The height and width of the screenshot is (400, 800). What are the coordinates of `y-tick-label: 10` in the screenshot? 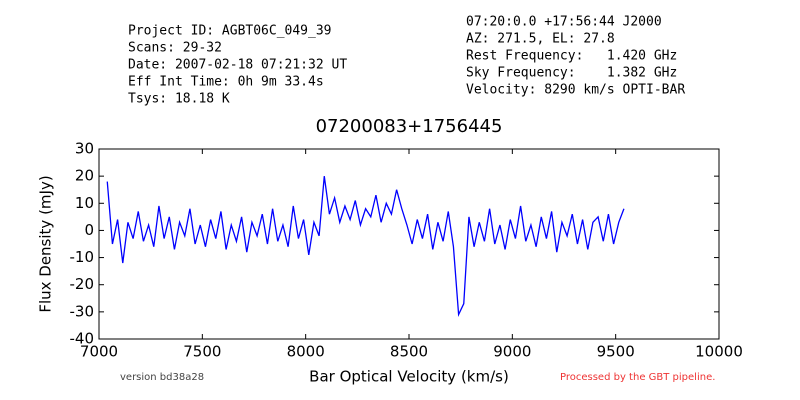 It's located at (84, 203).